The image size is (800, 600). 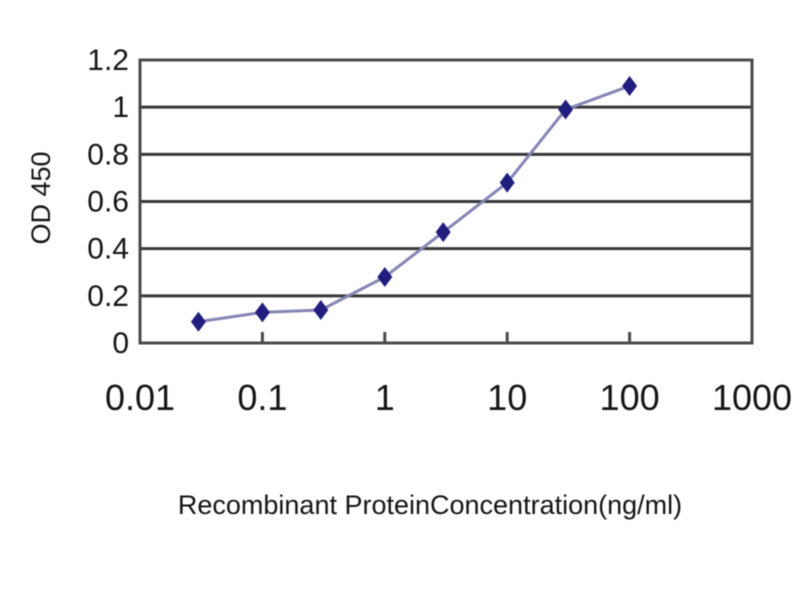 I want to click on x-axis-title: Recombinant ProteinConcentration(ng/ml), so click(x=430, y=505).